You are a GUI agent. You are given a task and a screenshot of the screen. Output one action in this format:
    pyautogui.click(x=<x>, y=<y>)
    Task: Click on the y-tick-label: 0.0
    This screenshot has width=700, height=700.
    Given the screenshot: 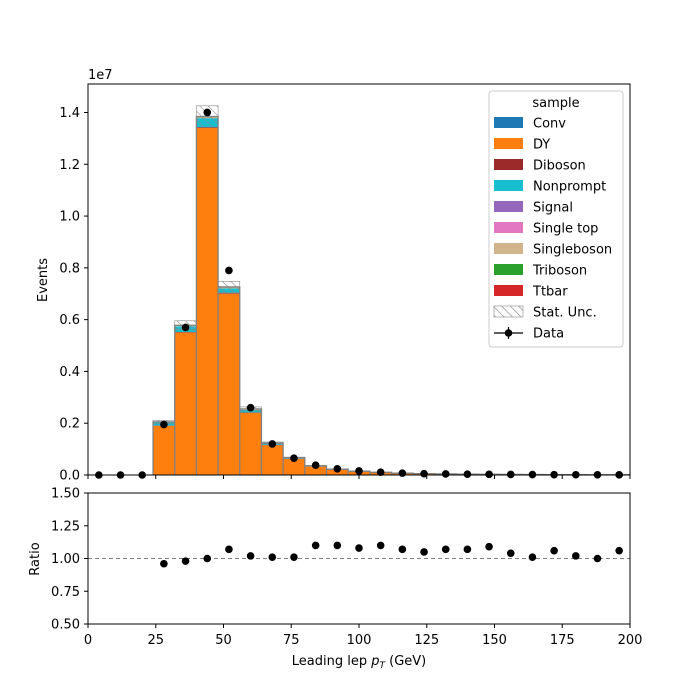 What is the action you would take?
    pyautogui.click(x=69, y=476)
    